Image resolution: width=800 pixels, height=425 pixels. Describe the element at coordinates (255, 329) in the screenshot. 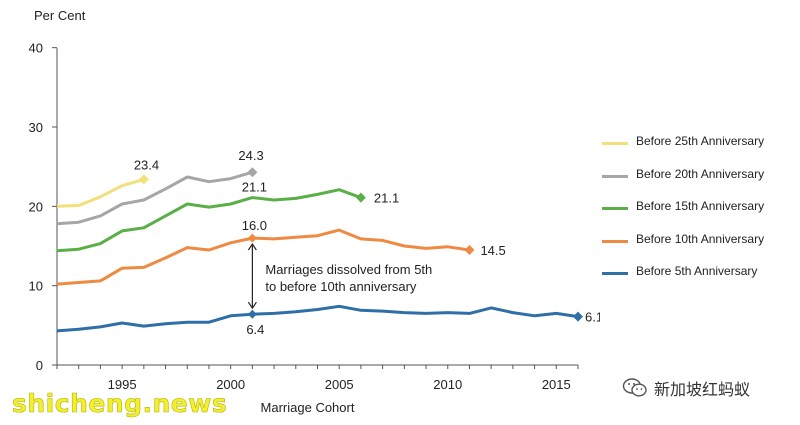

I see `annotation-label: 6.4` at that location.